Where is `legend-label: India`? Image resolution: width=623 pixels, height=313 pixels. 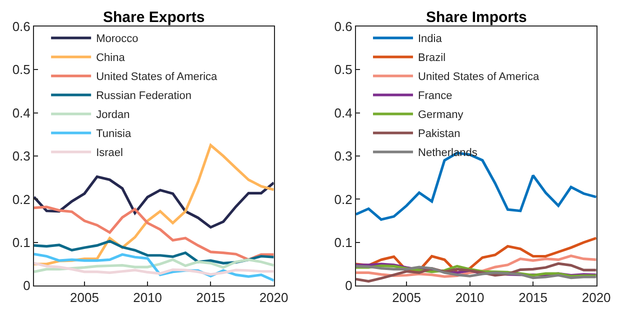
legend-label: India is located at coordinates (430, 39).